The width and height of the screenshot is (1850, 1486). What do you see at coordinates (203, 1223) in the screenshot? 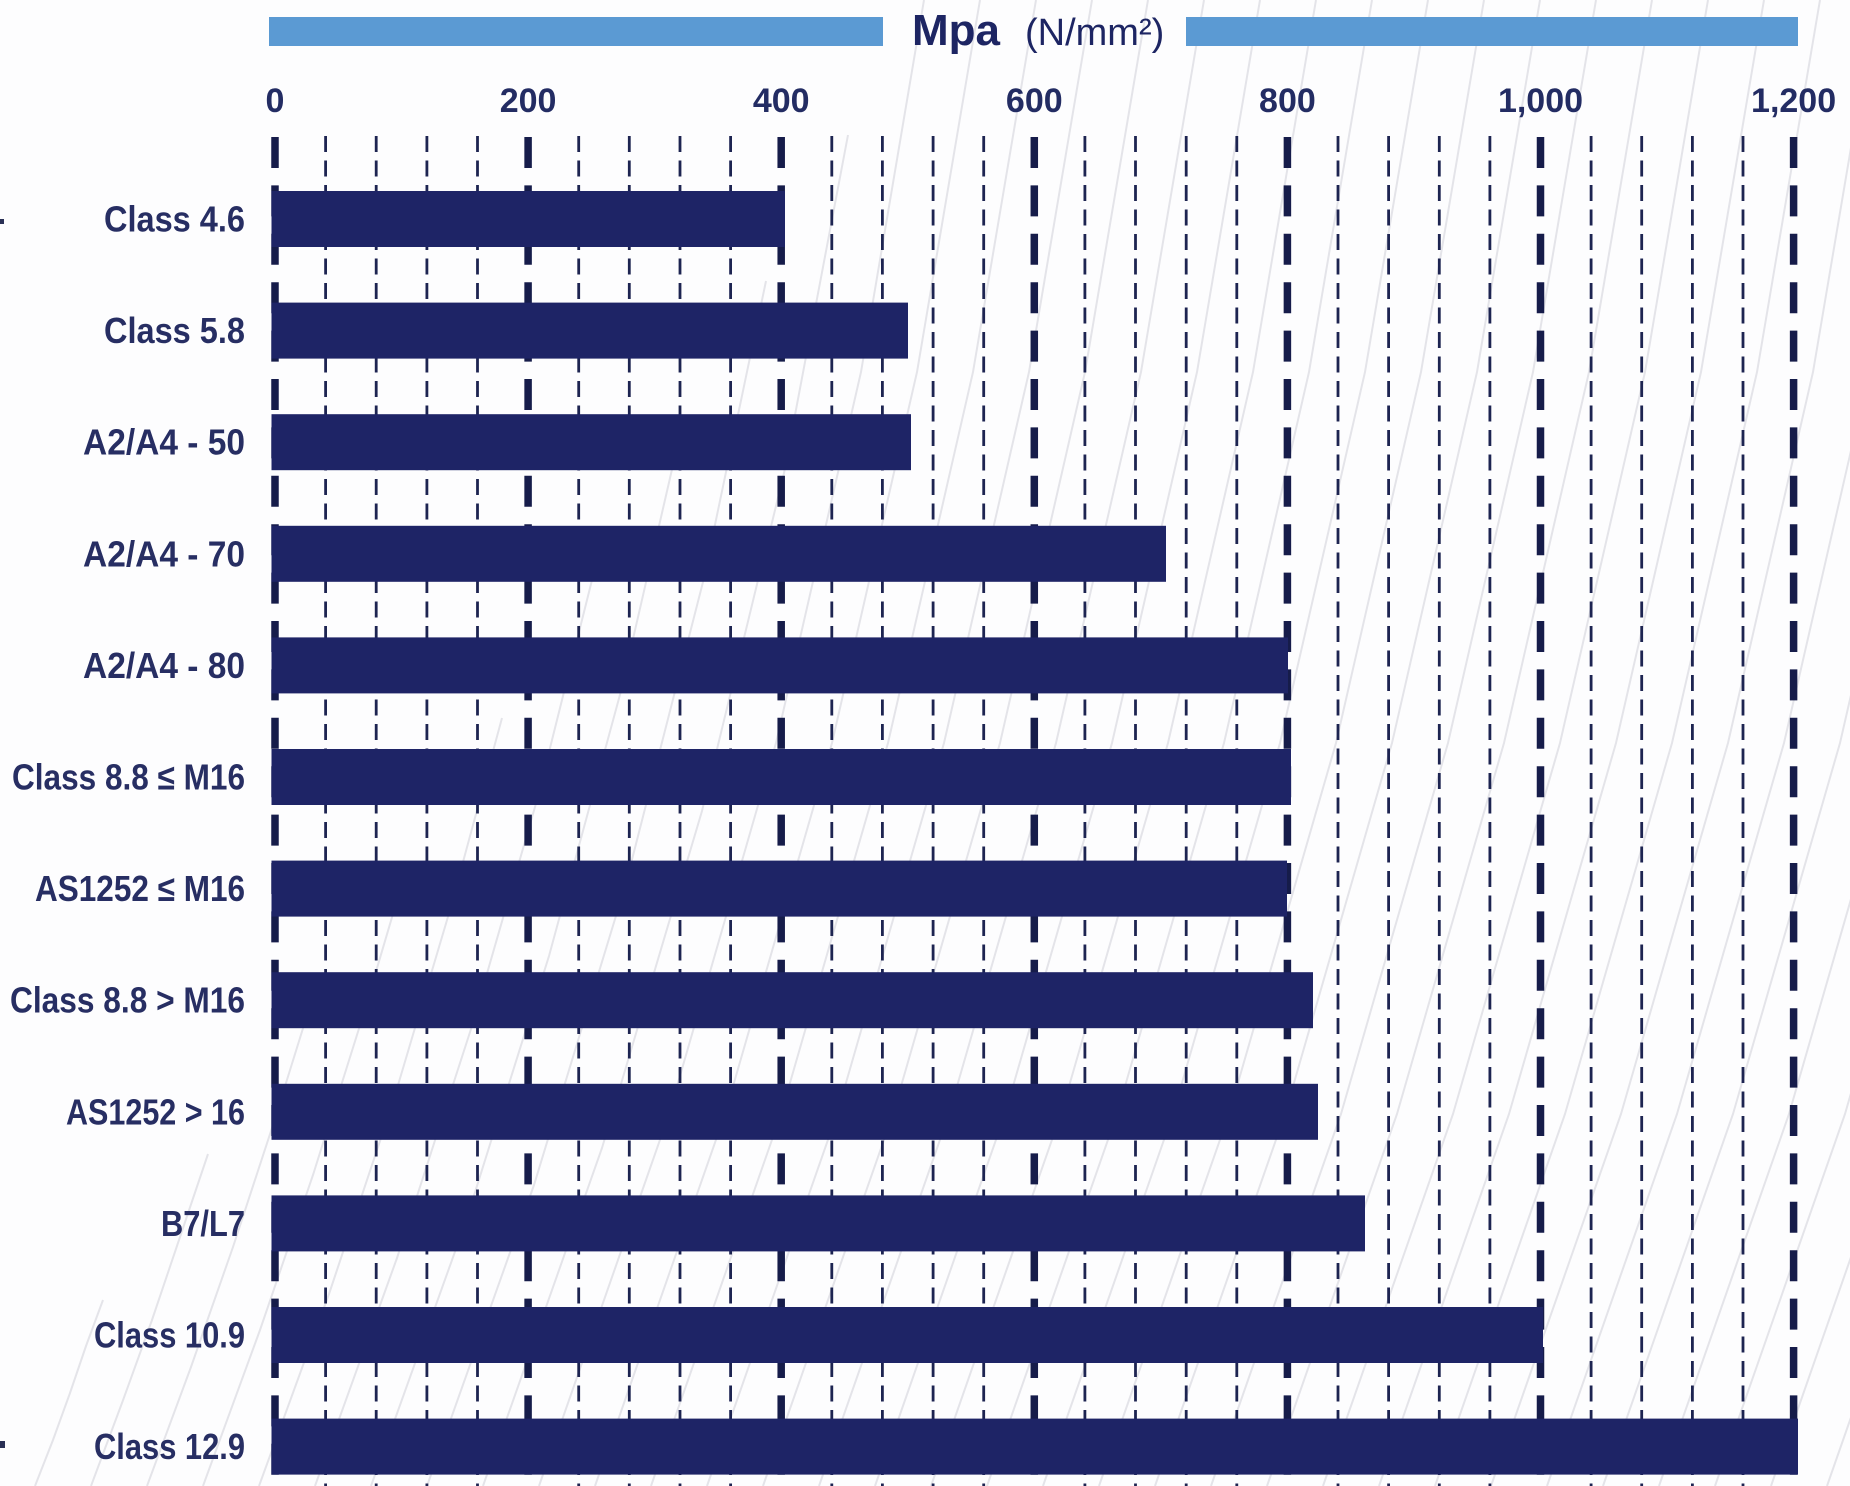
I see `svg-text: B7/L7` at bounding box center [203, 1223].